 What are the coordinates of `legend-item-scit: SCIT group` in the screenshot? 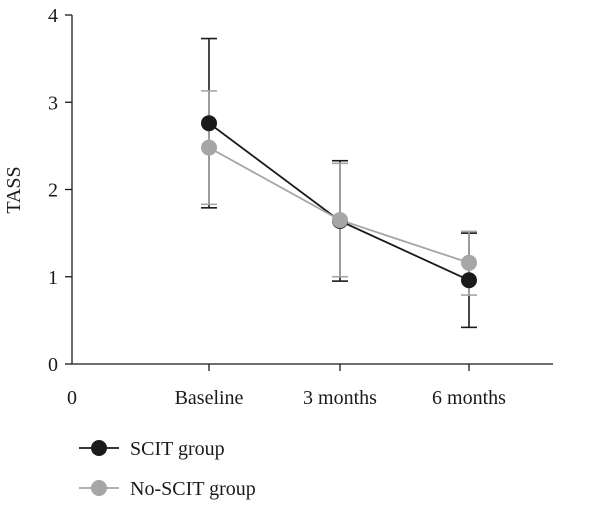 It's located at (152, 449).